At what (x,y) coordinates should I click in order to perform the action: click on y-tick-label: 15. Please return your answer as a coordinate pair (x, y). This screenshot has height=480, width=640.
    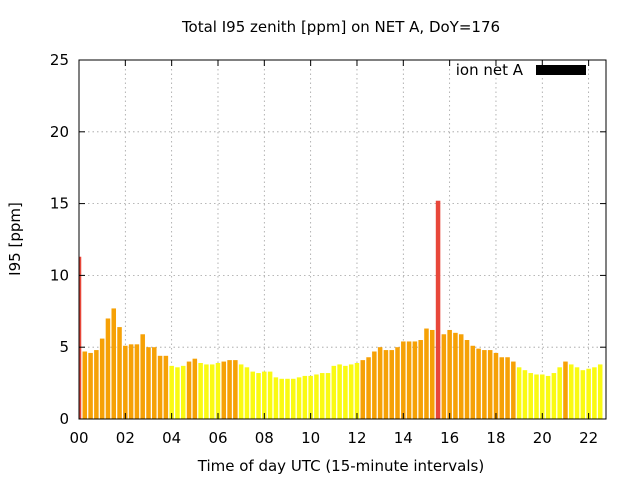
    Looking at the image, I should click on (59, 204).